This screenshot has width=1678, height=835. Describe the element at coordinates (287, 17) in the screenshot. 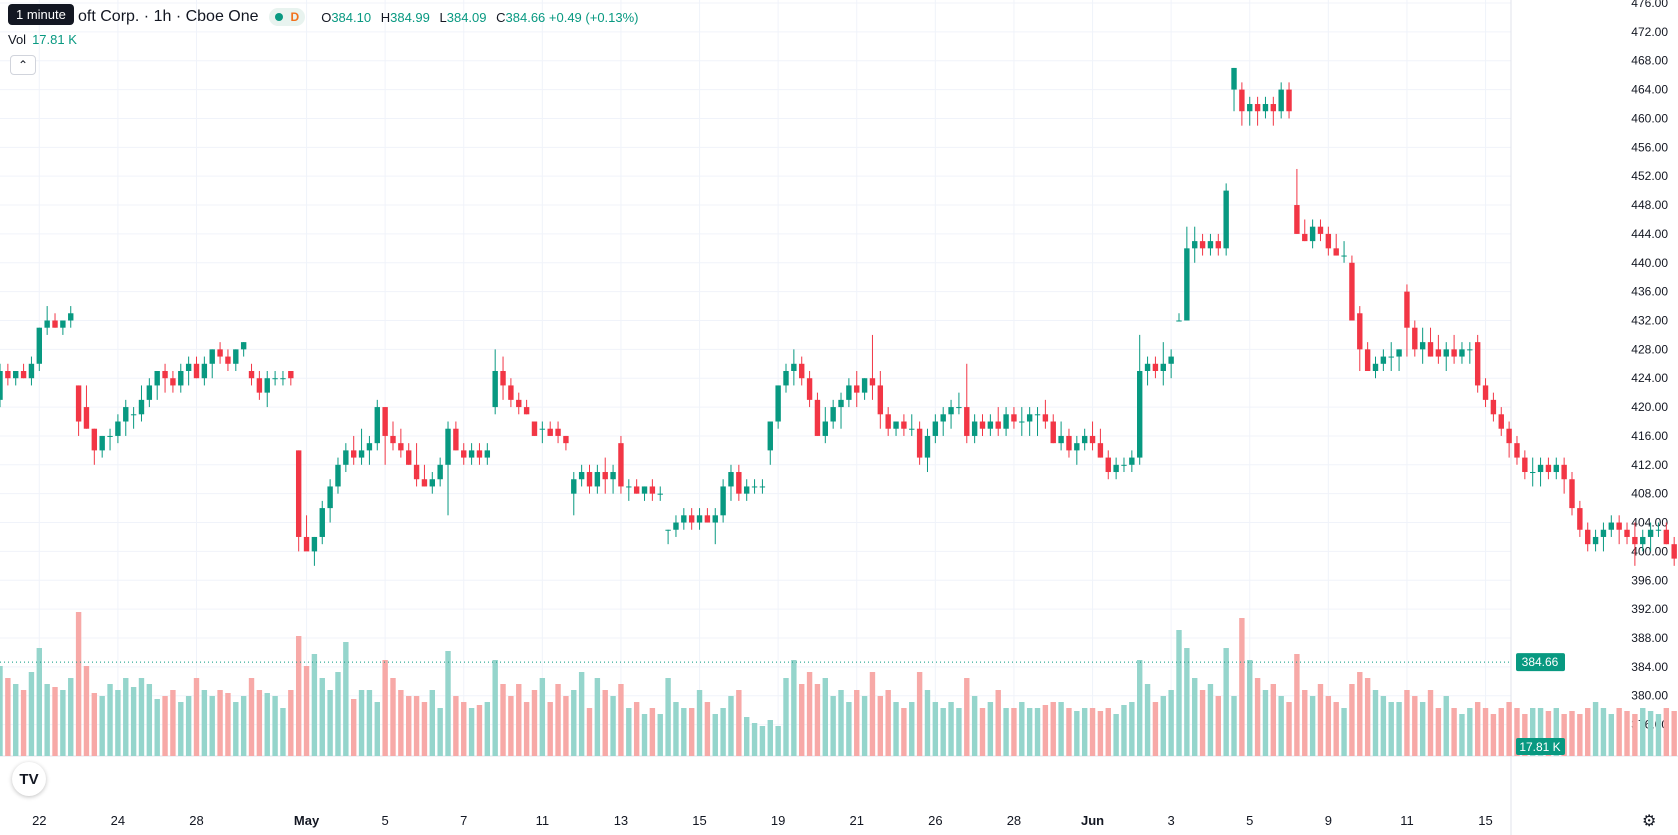

I see `market-status-badge: D` at that location.